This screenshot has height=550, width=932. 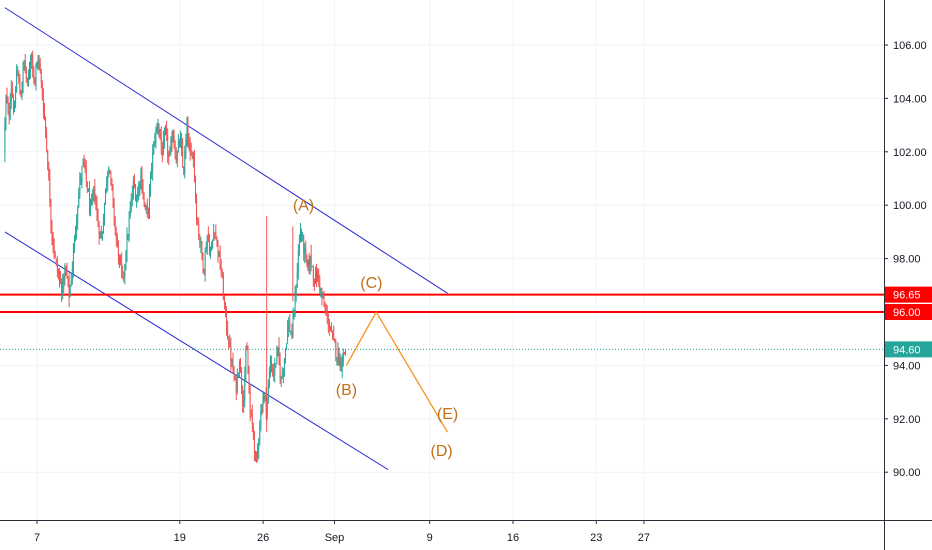 I want to click on level-price-tag: 96.00, so click(x=907, y=313).